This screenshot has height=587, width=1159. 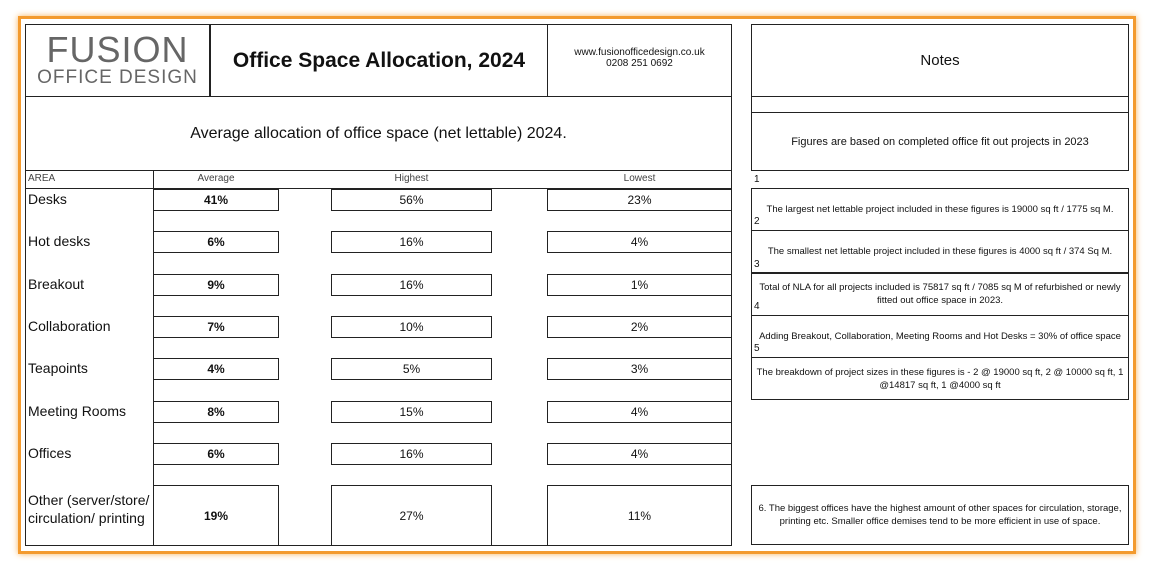 I want to click on note-number: 3, so click(x=757, y=264).